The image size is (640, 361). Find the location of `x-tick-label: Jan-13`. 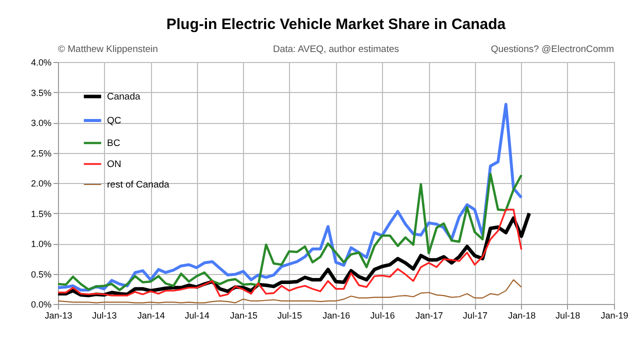

x-tick-label: Jan-13 is located at coordinates (58, 315).